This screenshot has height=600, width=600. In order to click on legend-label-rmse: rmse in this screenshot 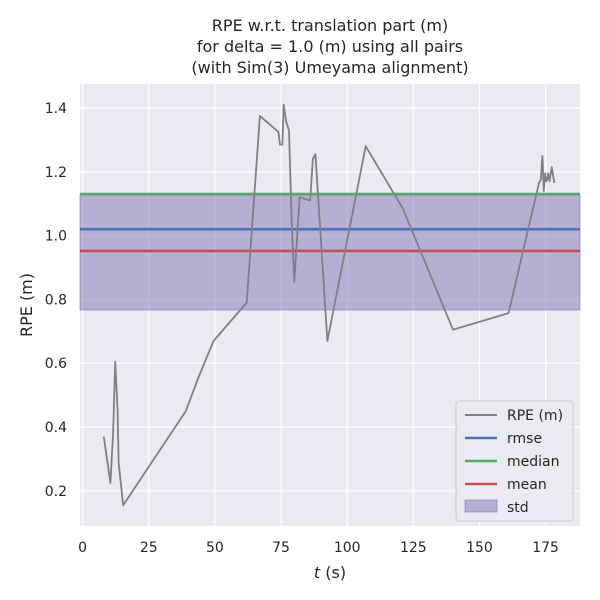, I will do `click(524, 439)`.